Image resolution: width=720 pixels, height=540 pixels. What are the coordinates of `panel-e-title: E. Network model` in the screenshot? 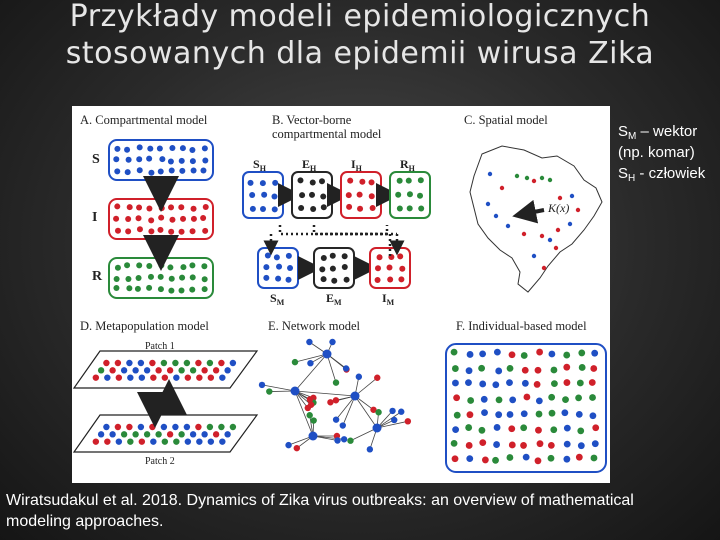 It's located at (314, 326).